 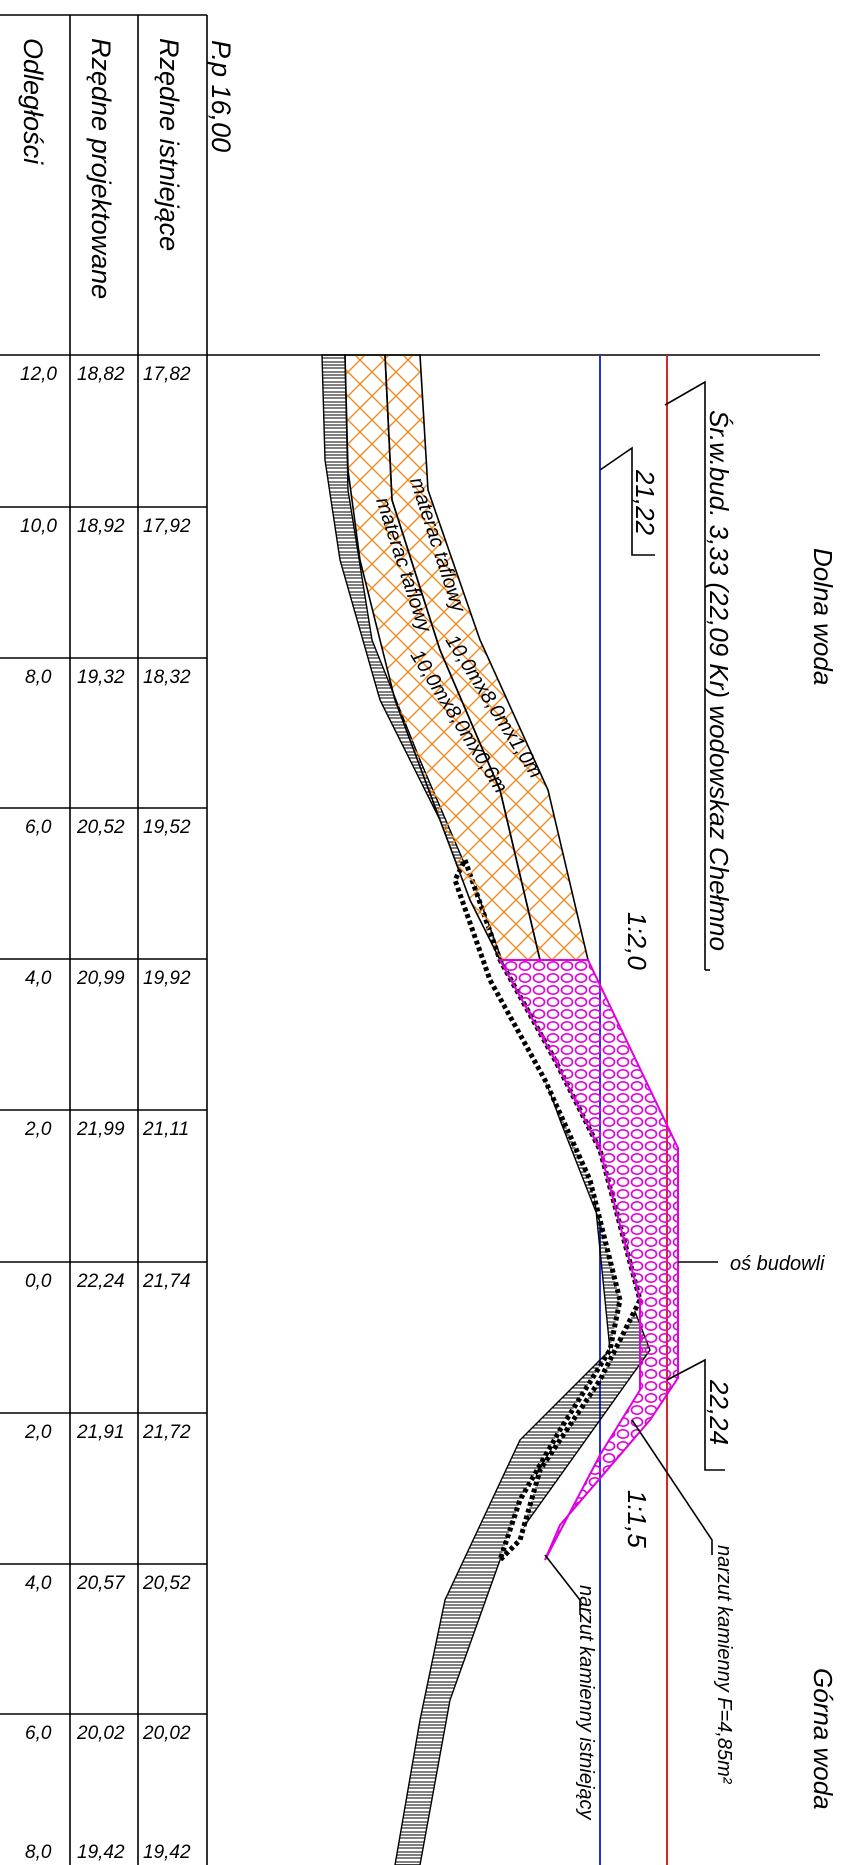 I want to click on stone-new-text: narzut kamienny F=4,85m², so click(x=724, y=1665).